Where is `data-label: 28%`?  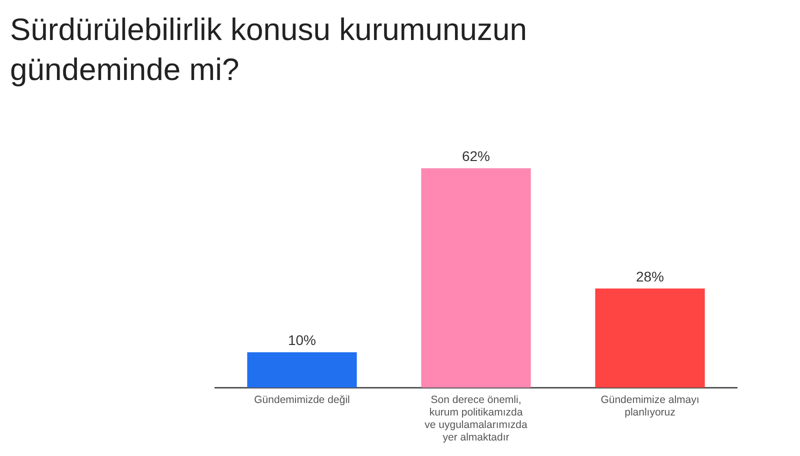
data-label: 28% is located at coordinates (650, 276).